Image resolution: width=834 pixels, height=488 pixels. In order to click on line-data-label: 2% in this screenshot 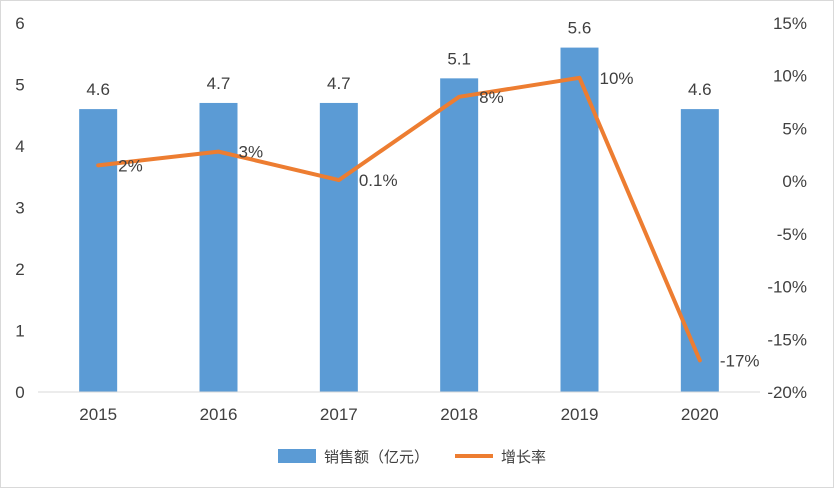, I will do `click(130, 165)`.